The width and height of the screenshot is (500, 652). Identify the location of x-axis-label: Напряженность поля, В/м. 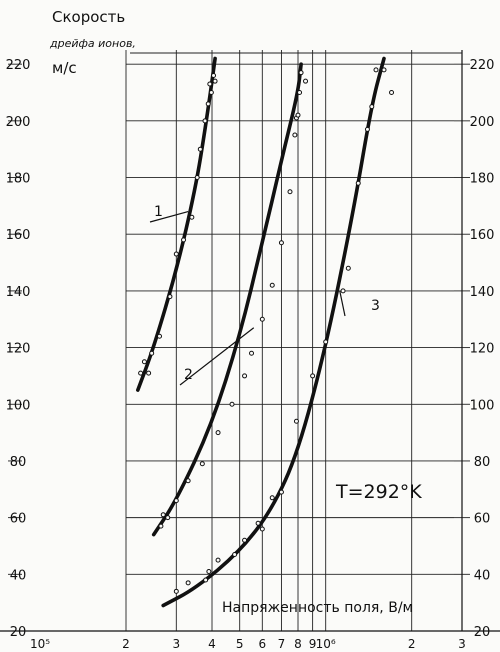
(317, 608).